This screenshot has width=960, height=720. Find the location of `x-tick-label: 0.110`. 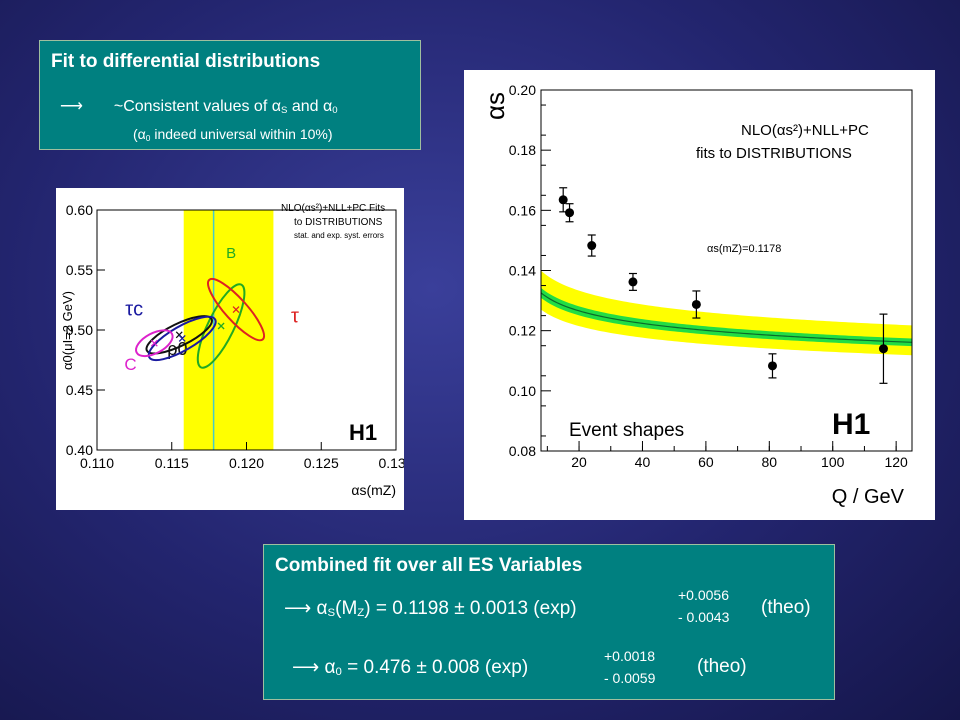

x-tick-label: 0.110 is located at coordinates (97, 463).